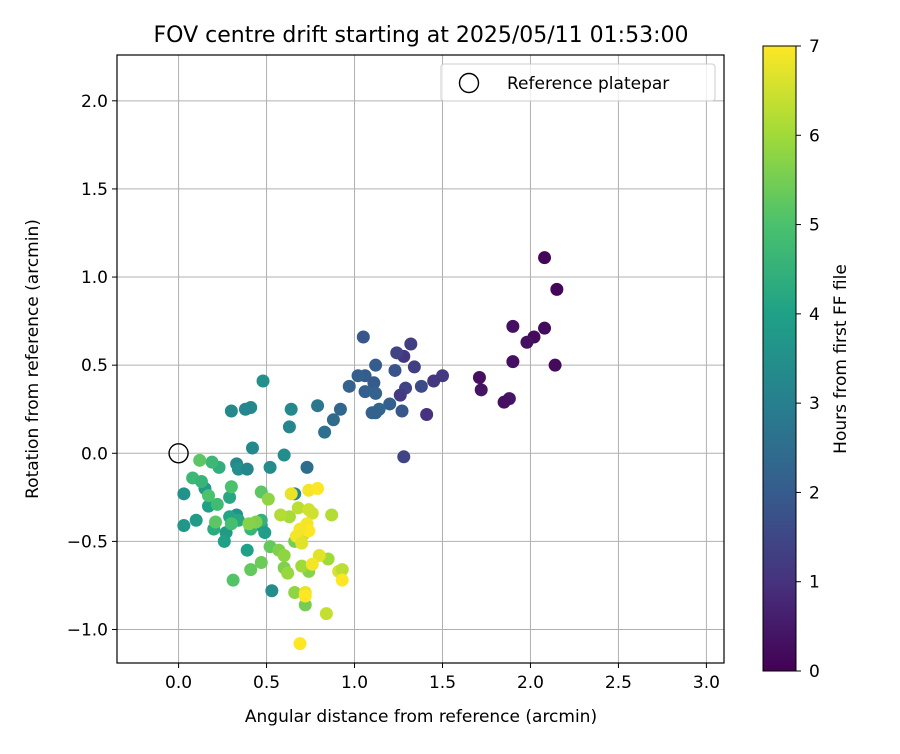  I want to click on x-tick-label: 2.5, so click(618, 683).